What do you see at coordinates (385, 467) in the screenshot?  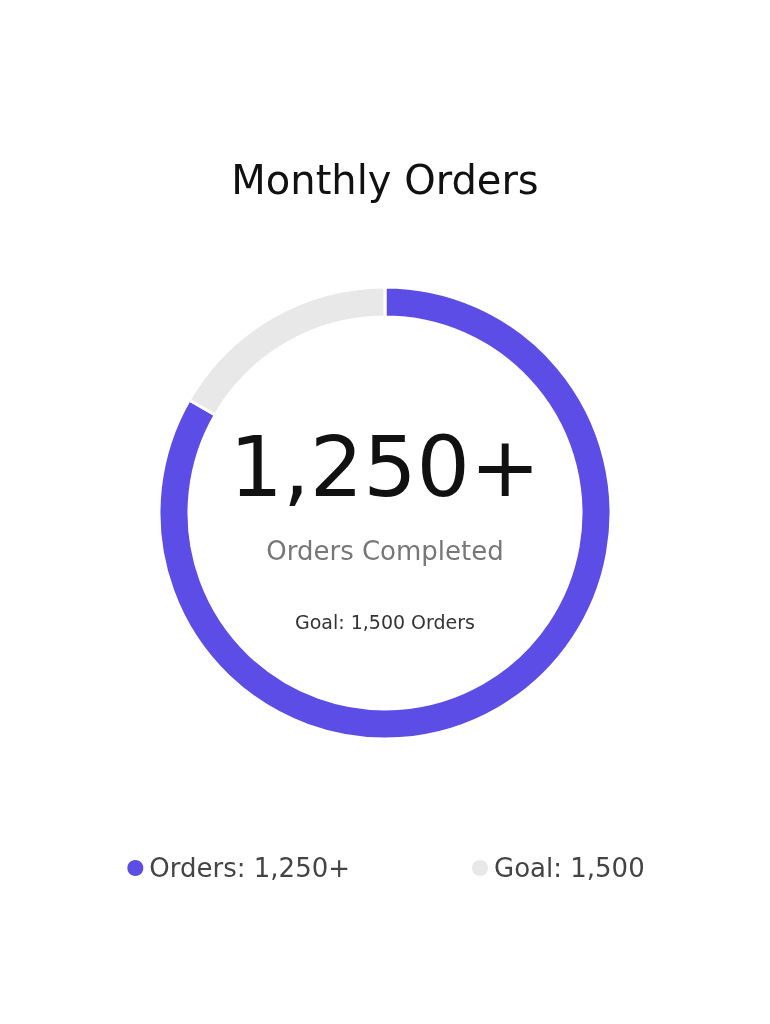 I see `text: 1,250+` at bounding box center [385, 467].